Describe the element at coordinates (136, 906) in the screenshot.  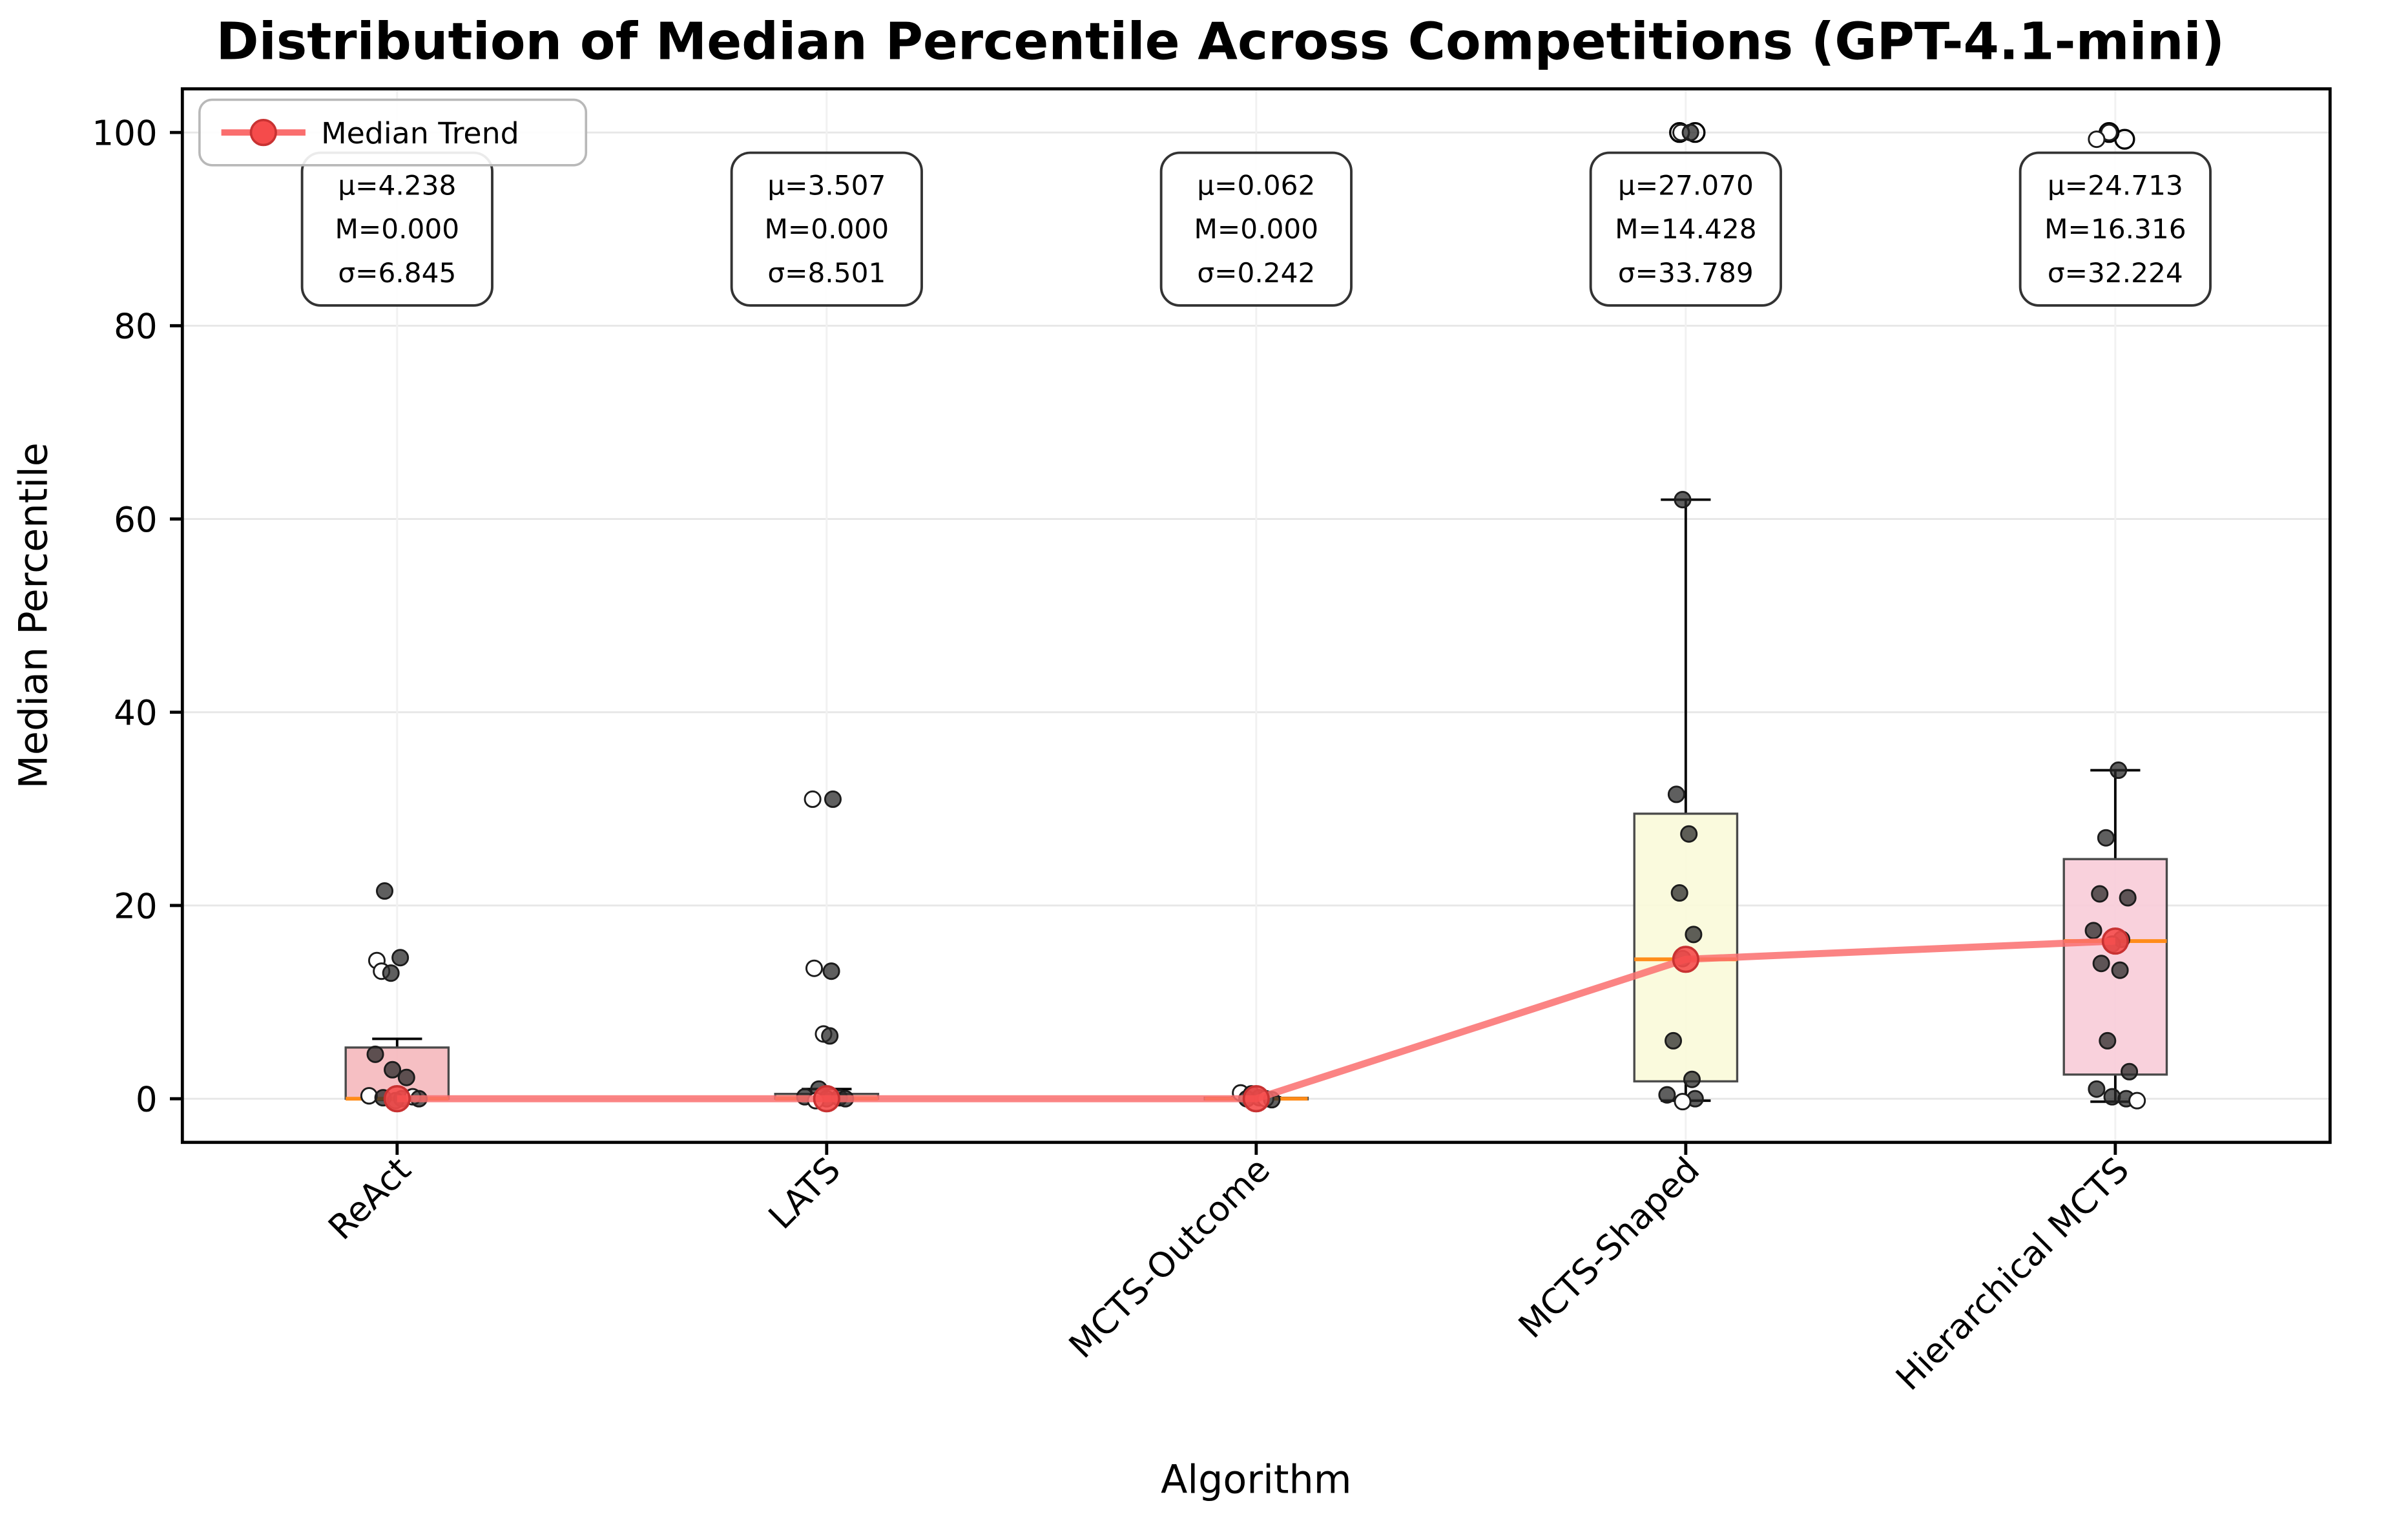
I see `y-tick-label: 20` at that location.